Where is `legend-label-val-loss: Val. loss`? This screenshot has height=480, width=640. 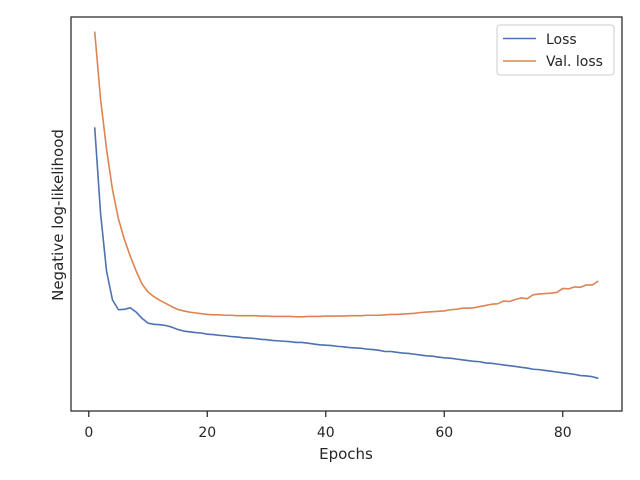
legend-label-val-loss: Val. loss is located at coordinates (574, 62).